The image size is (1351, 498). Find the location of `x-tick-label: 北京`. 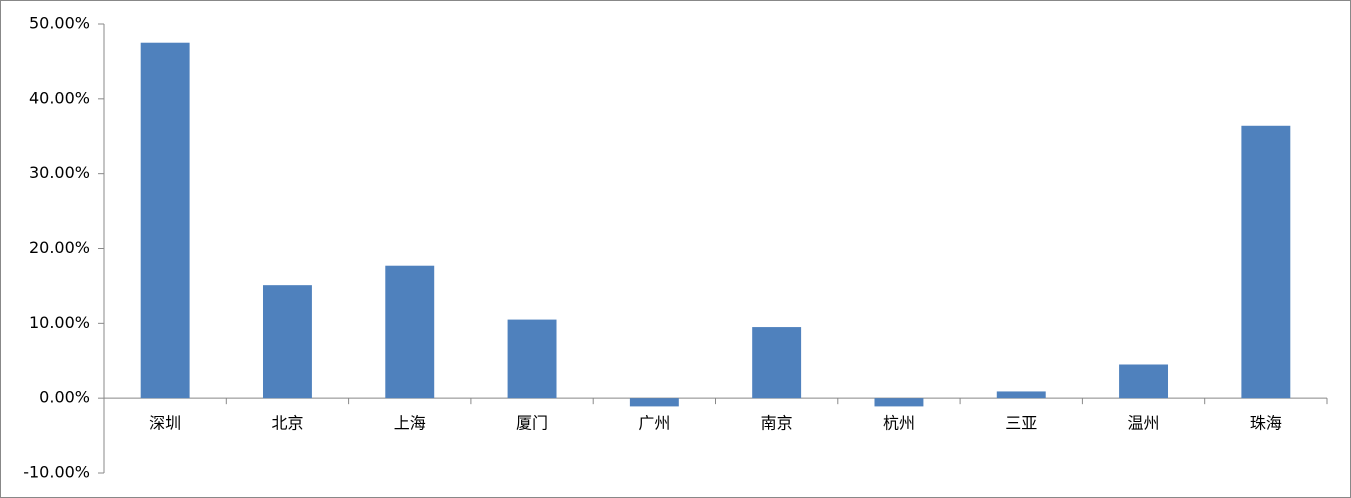

x-tick-label: 北京 is located at coordinates (287, 423).